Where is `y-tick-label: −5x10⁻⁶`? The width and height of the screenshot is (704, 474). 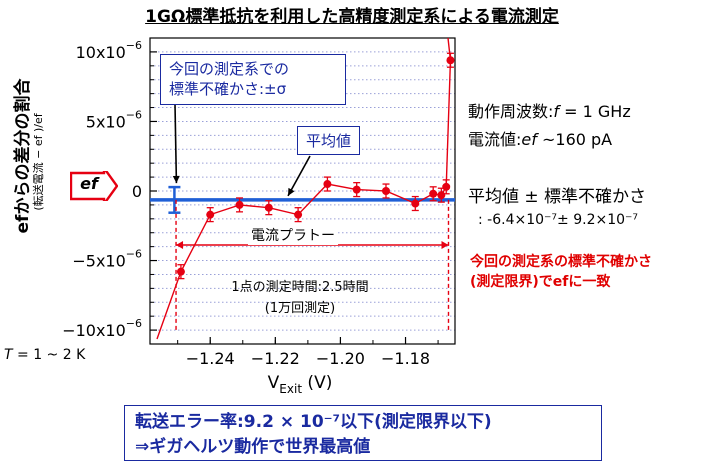
y-tick-label: −5x10⁻⁶ is located at coordinates (107, 259).